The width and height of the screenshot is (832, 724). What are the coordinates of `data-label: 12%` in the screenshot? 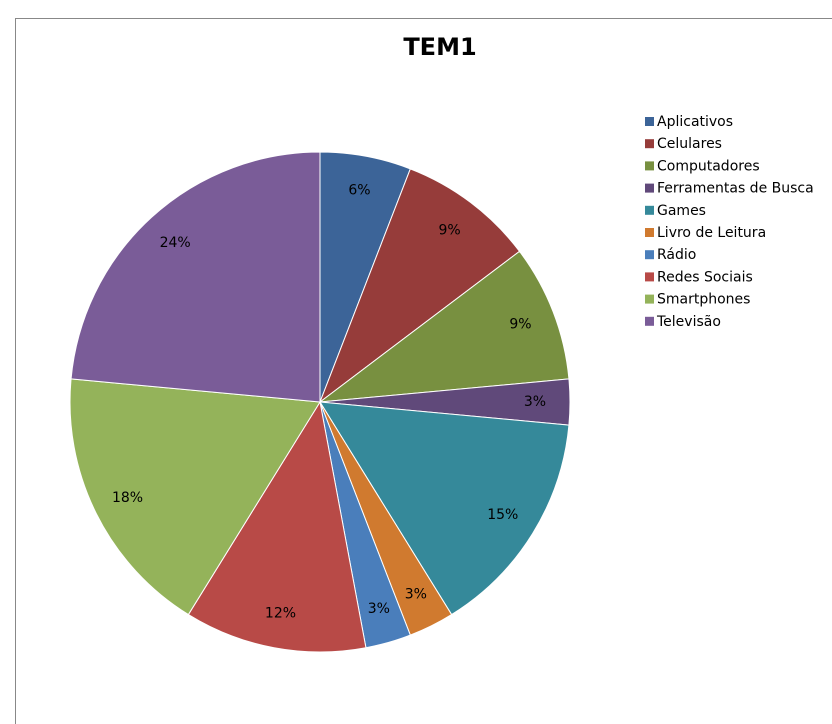 It's located at (280, 613).